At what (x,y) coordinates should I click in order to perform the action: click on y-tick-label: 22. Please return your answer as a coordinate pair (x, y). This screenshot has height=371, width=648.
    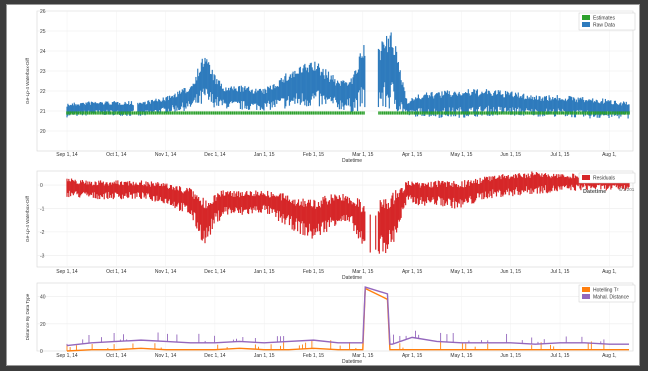
    Looking at the image, I should click on (43, 92).